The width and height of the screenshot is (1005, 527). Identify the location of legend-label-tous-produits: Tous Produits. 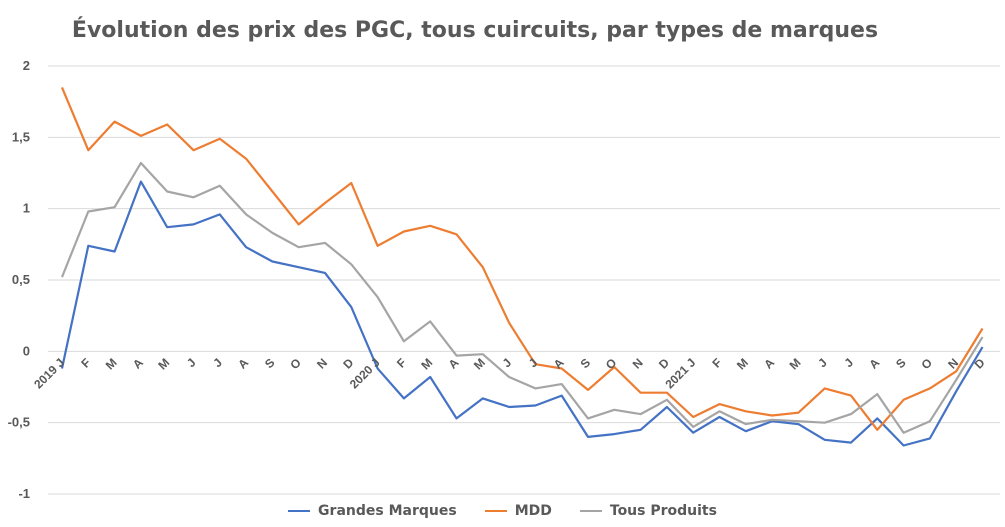
(663, 511).